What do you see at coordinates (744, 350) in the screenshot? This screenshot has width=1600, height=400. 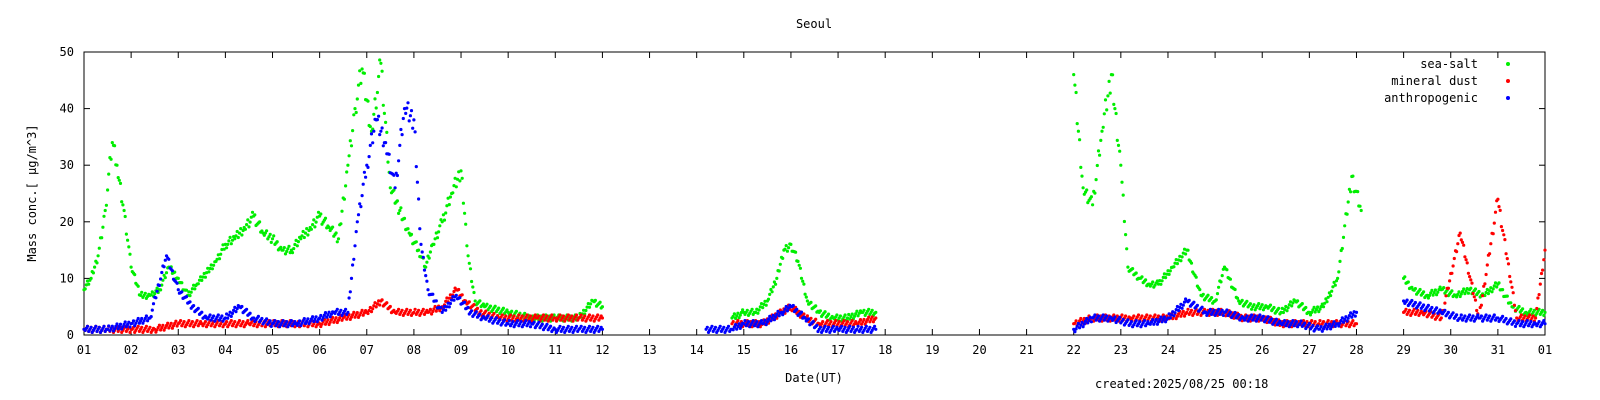 I see `x-tick-label: 15` at bounding box center [744, 350].